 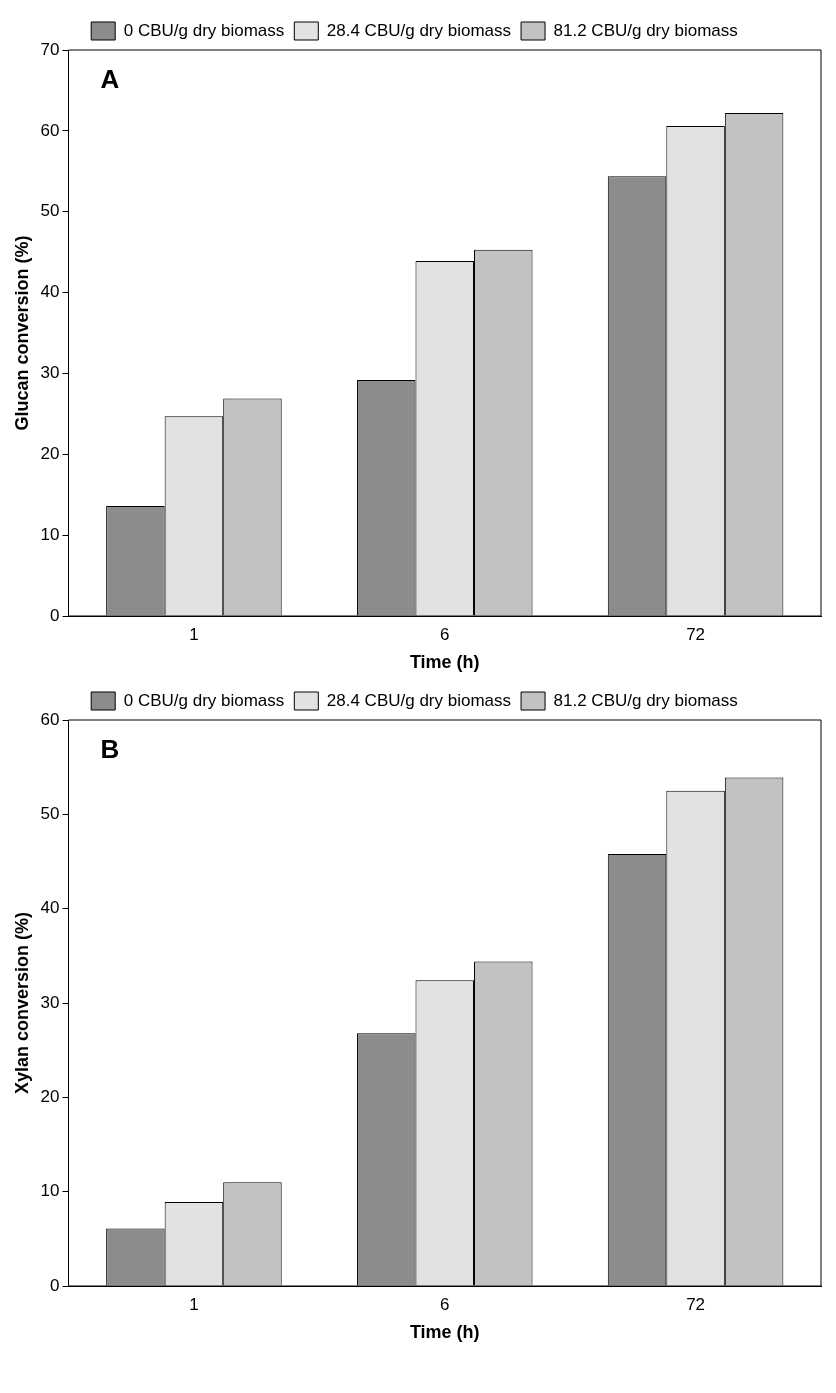 I want to click on y-axis-title: Glucan conversion (%), so click(x=21, y=333).